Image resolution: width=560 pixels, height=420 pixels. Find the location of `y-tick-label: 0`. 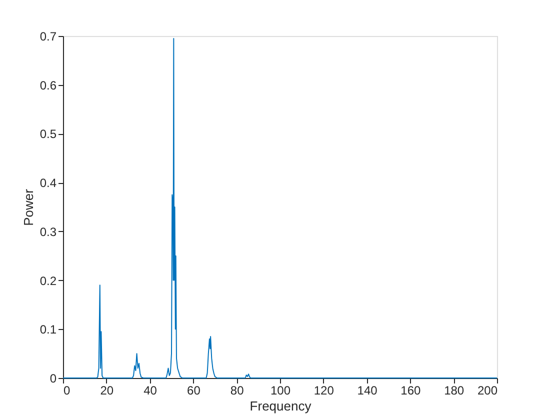

y-tick-label: 0 is located at coordinates (53, 379).